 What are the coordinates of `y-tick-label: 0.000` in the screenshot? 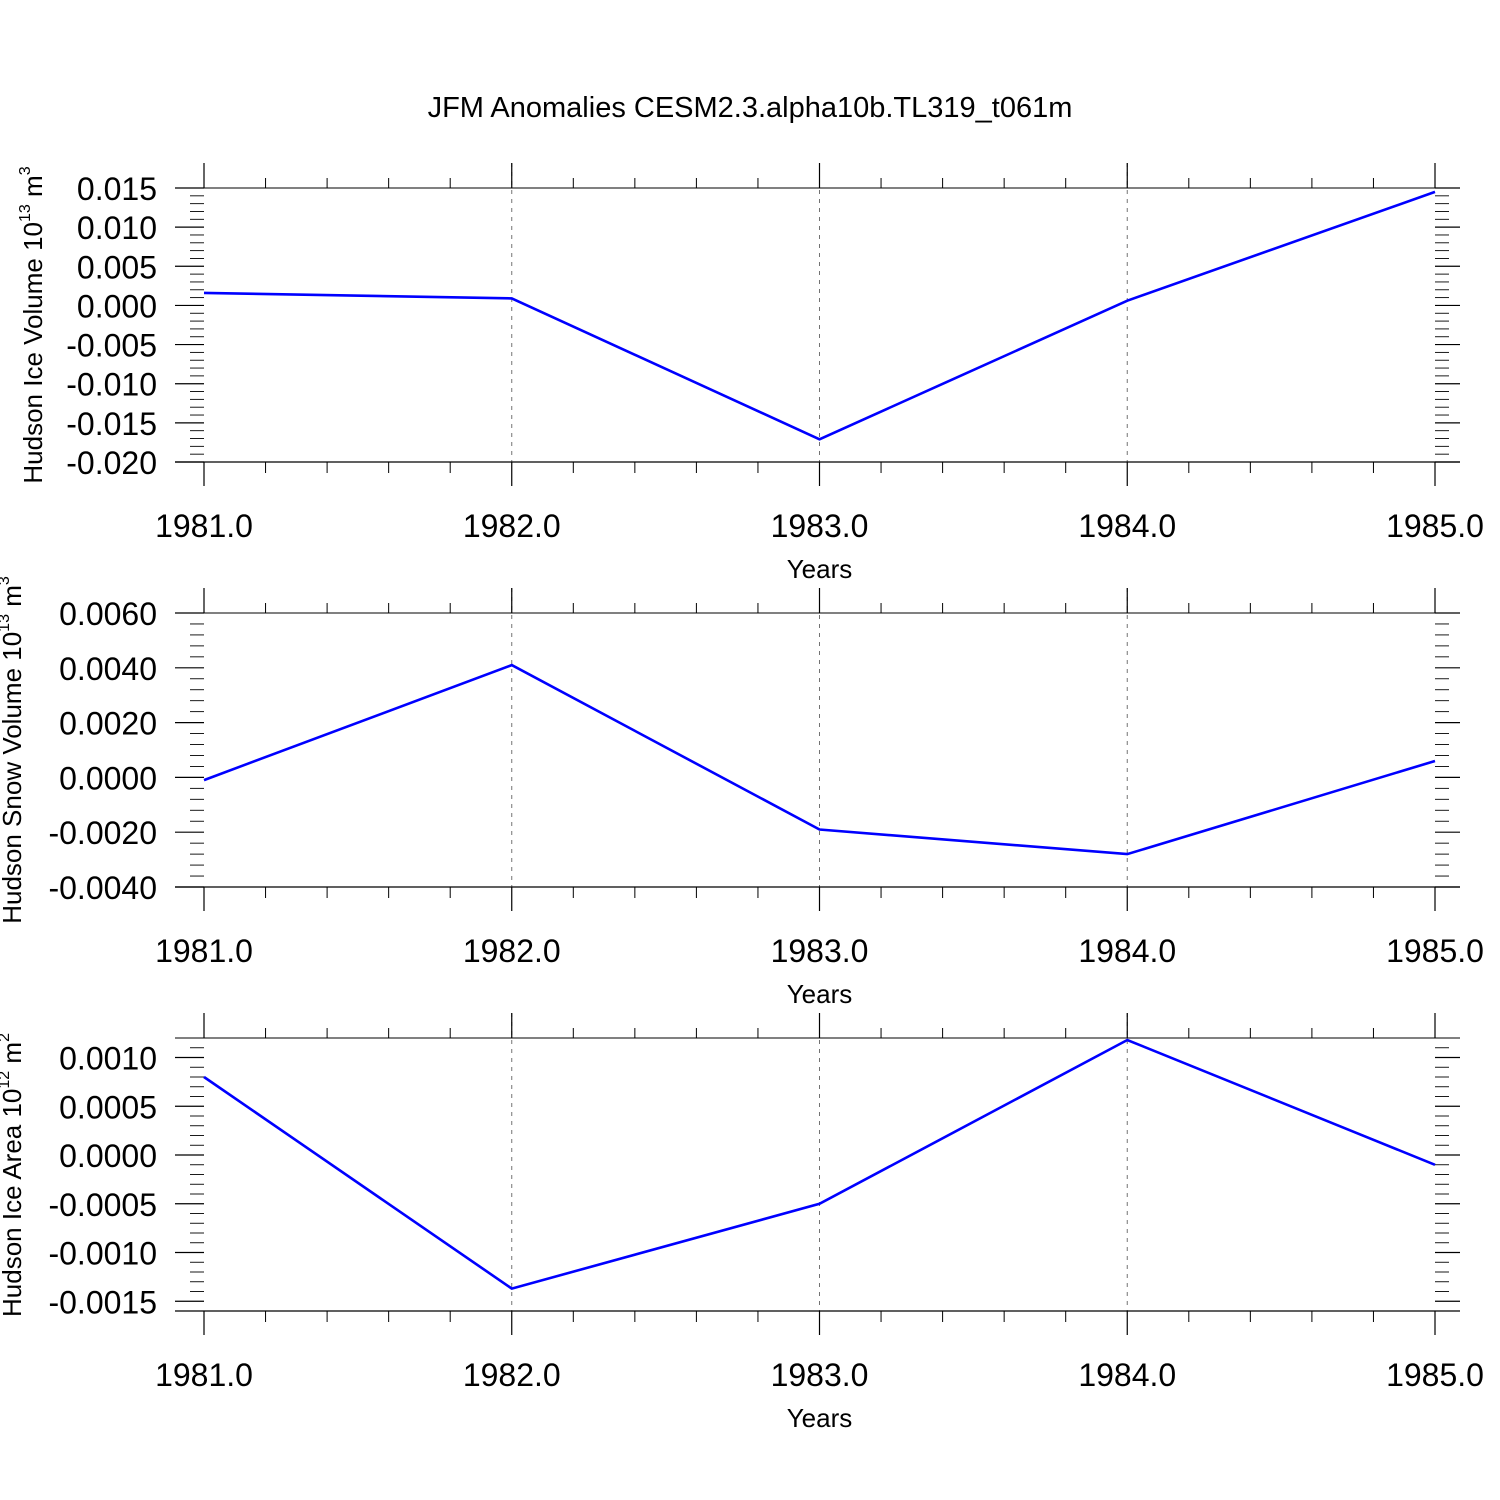 It's located at (117, 306).